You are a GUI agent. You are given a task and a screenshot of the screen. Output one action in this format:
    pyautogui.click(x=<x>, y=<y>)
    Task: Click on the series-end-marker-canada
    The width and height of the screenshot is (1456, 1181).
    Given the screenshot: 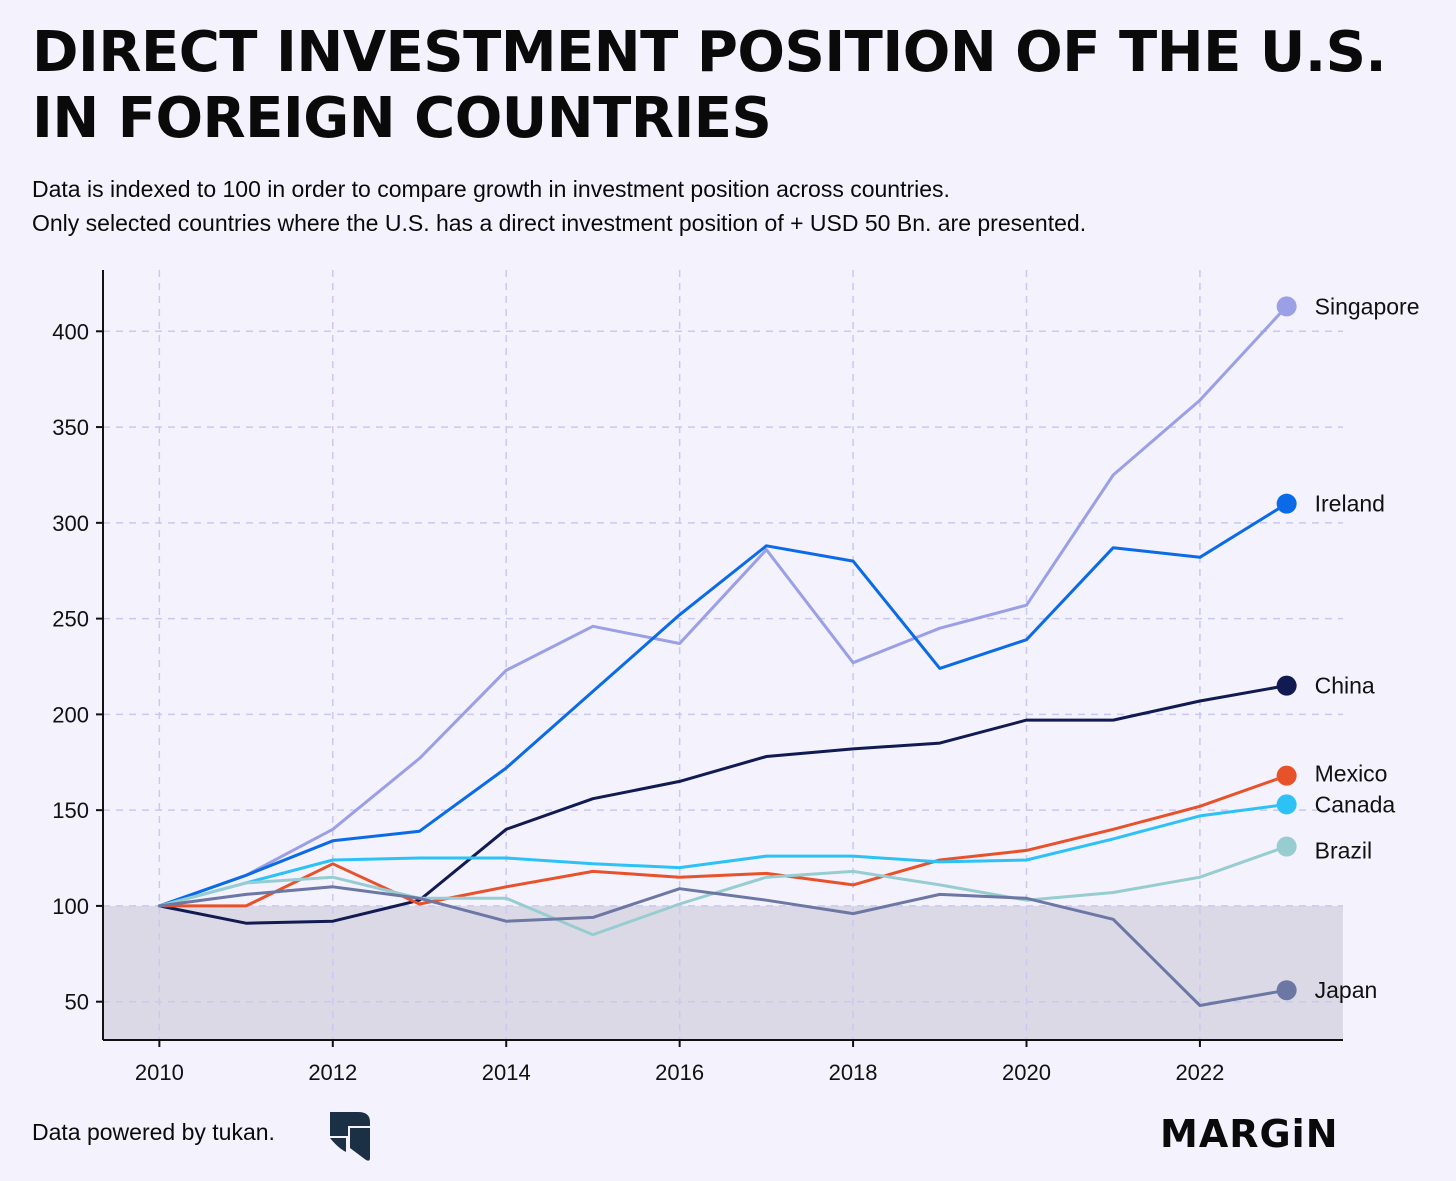 What is the action you would take?
    pyautogui.click(x=1286, y=804)
    